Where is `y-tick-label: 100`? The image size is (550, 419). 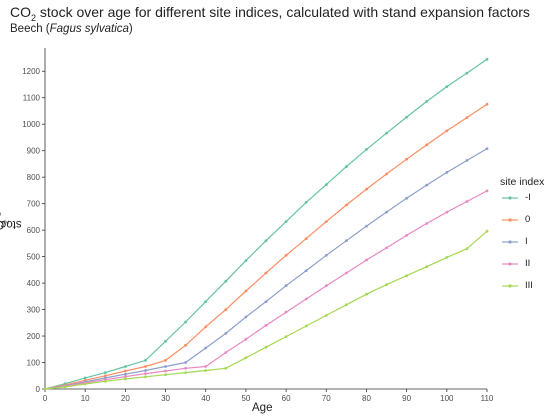
y-tick-label: 100 is located at coordinates (34, 363).